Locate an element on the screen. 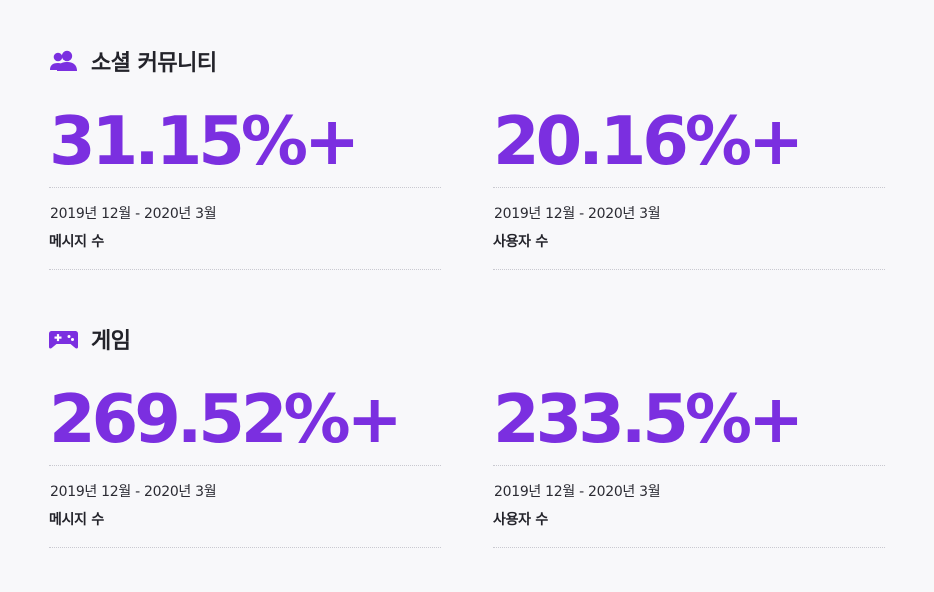  stat-messages: 31.15%+ 2019년 12월 - 2020년 3월 메시지 수 is located at coordinates (245, 183).